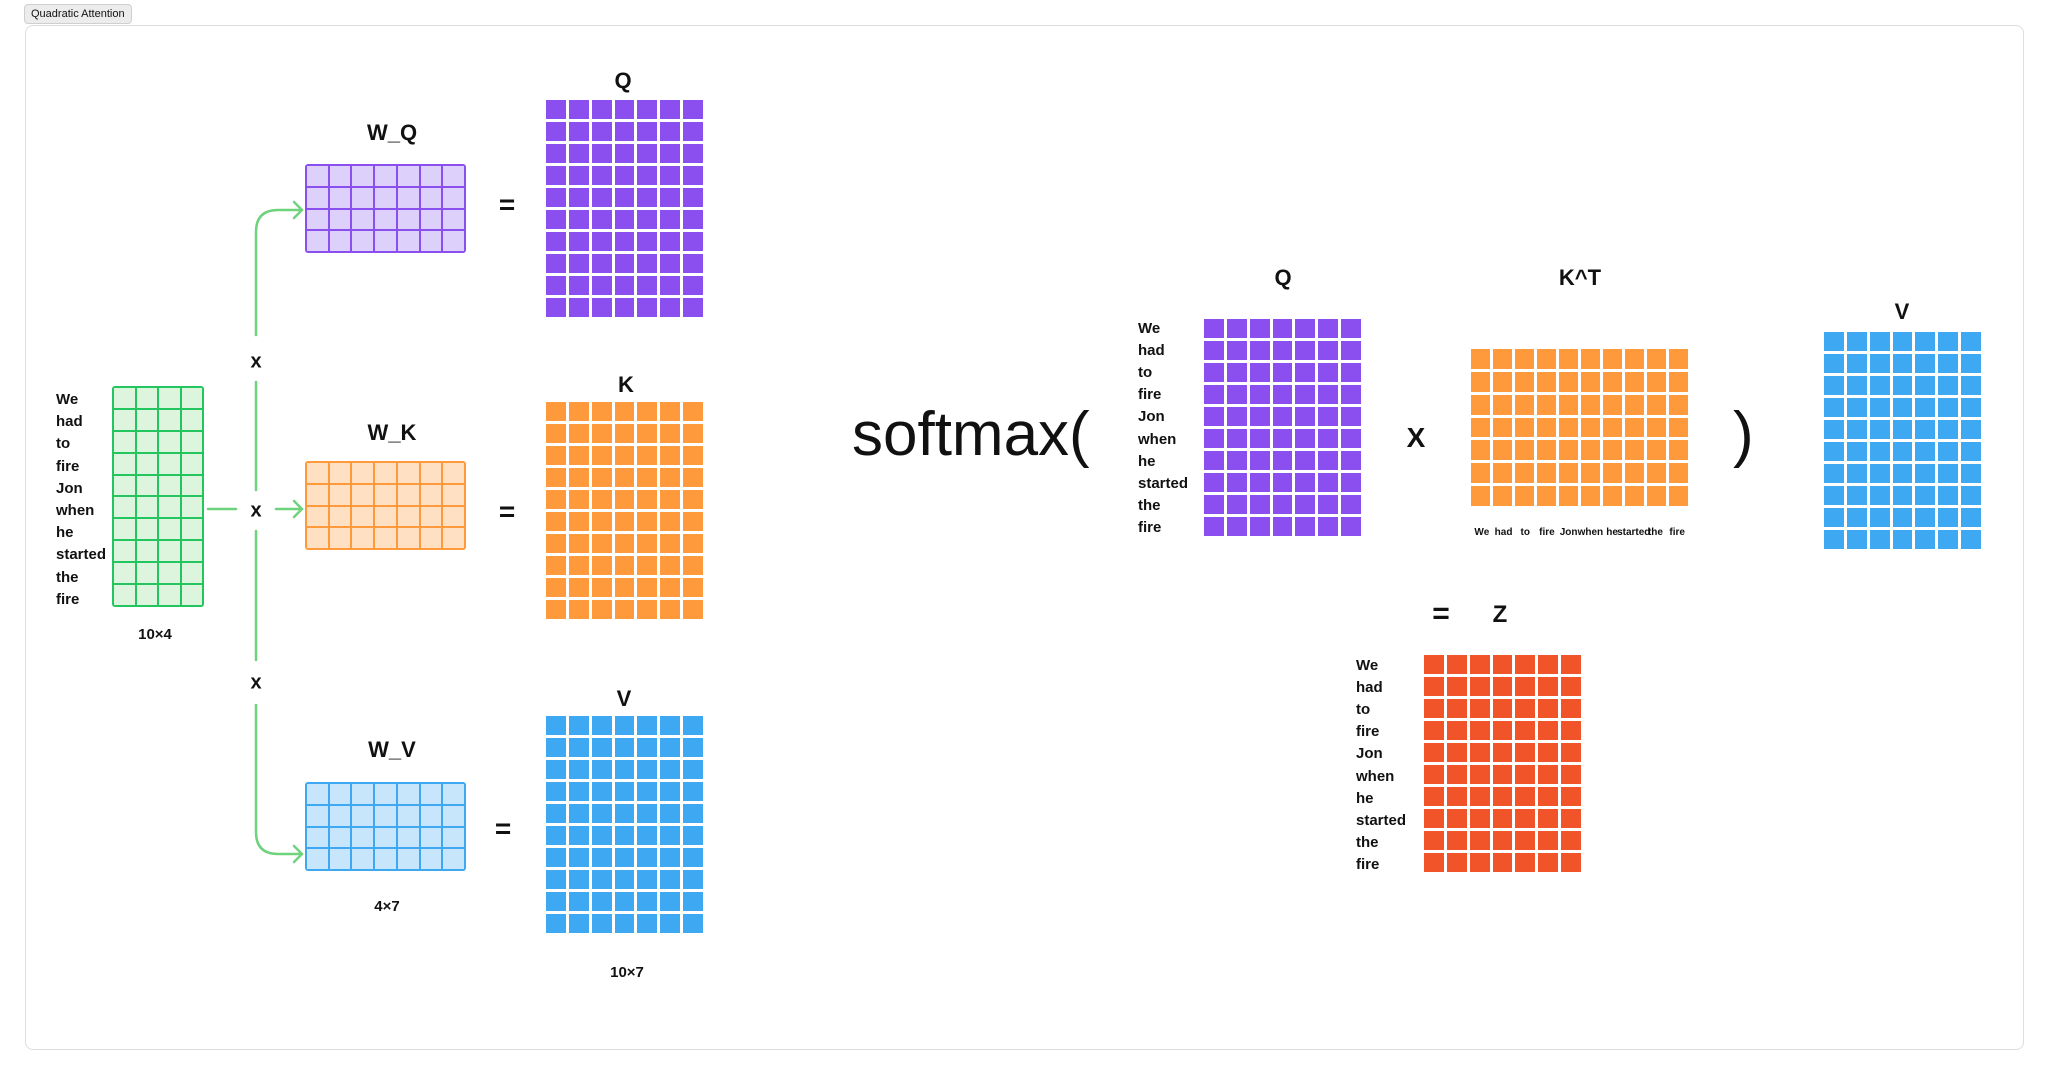 The height and width of the screenshot is (1074, 2048). What do you see at coordinates (385, 826) in the screenshot?
I see `wv-matrix` at bounding box center [385, 826].